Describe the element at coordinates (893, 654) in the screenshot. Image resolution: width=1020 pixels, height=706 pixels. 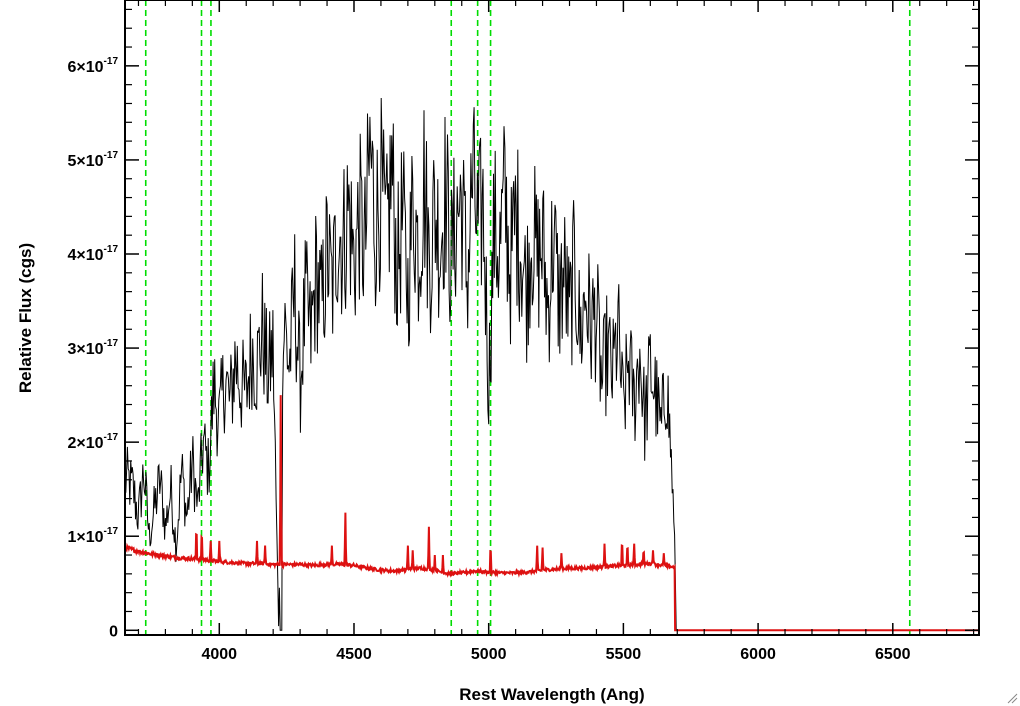
I see `x-tick-label: 6500` at that location.